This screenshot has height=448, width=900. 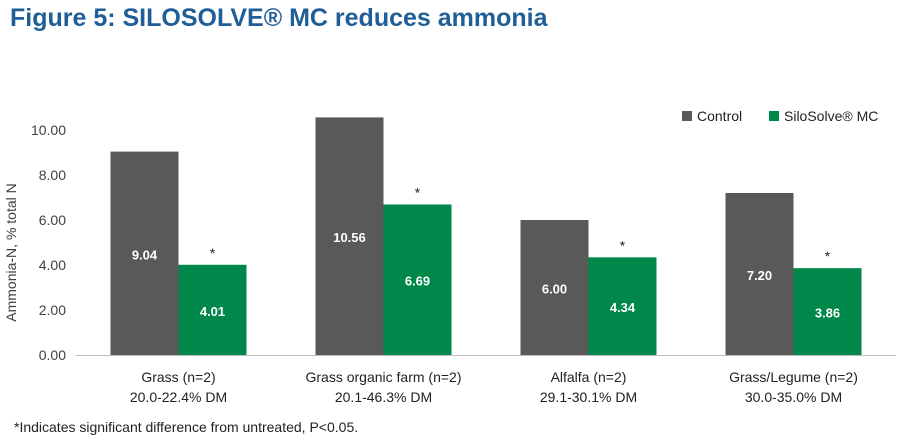 What do you see at coordinates (384, 377) in the screenshot?
I see `category-label: Grass organic farm (n=2)` at bounding box center [384, 377].